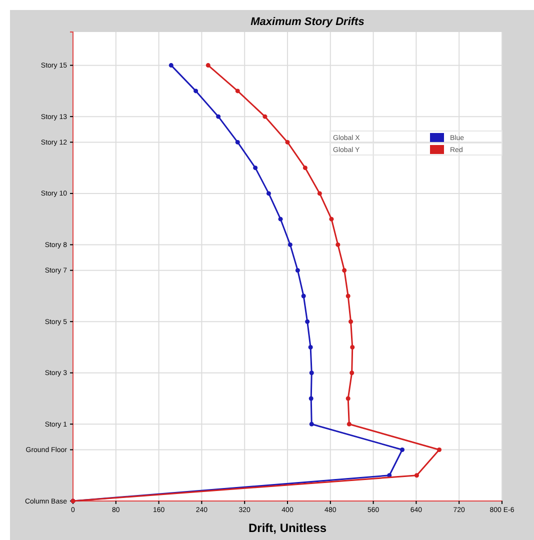  What do you see at coordinates (287, 528) in the screenshot?
I see `x-axis-title: Drift, Unitless` at bounding box center [287, 528].